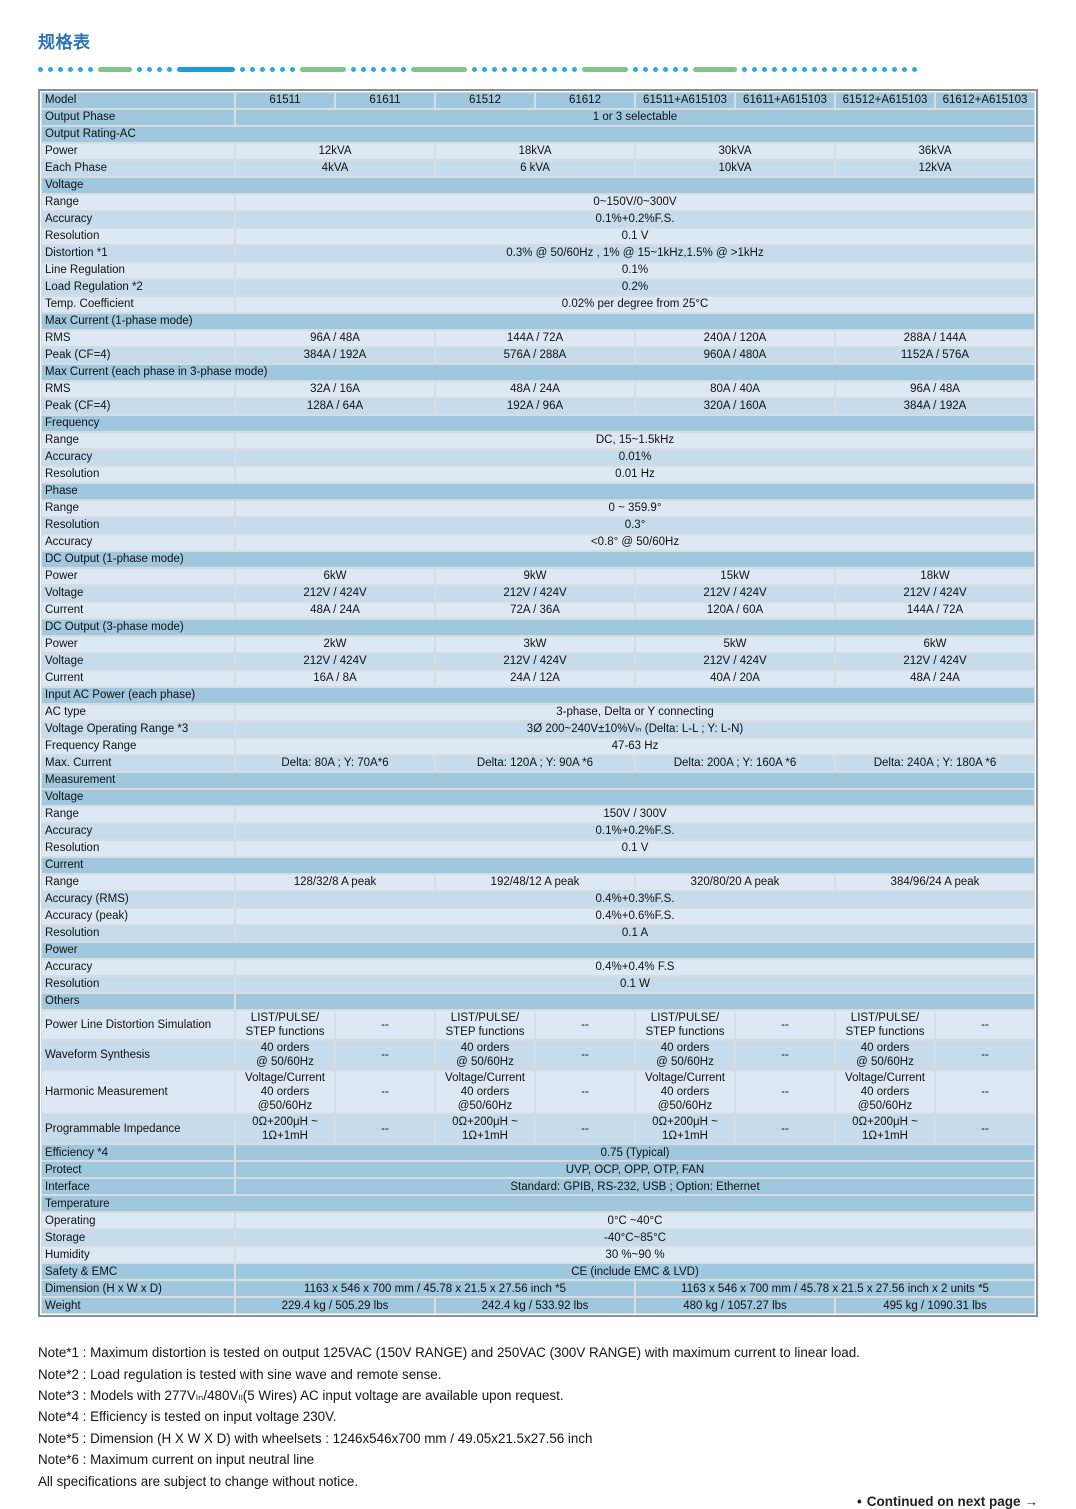  Describe the element at coordinates (538, 1272) in the screenshot. I see `spec-row: Safety & EMC CE (include EMC & LVD)` at that location.